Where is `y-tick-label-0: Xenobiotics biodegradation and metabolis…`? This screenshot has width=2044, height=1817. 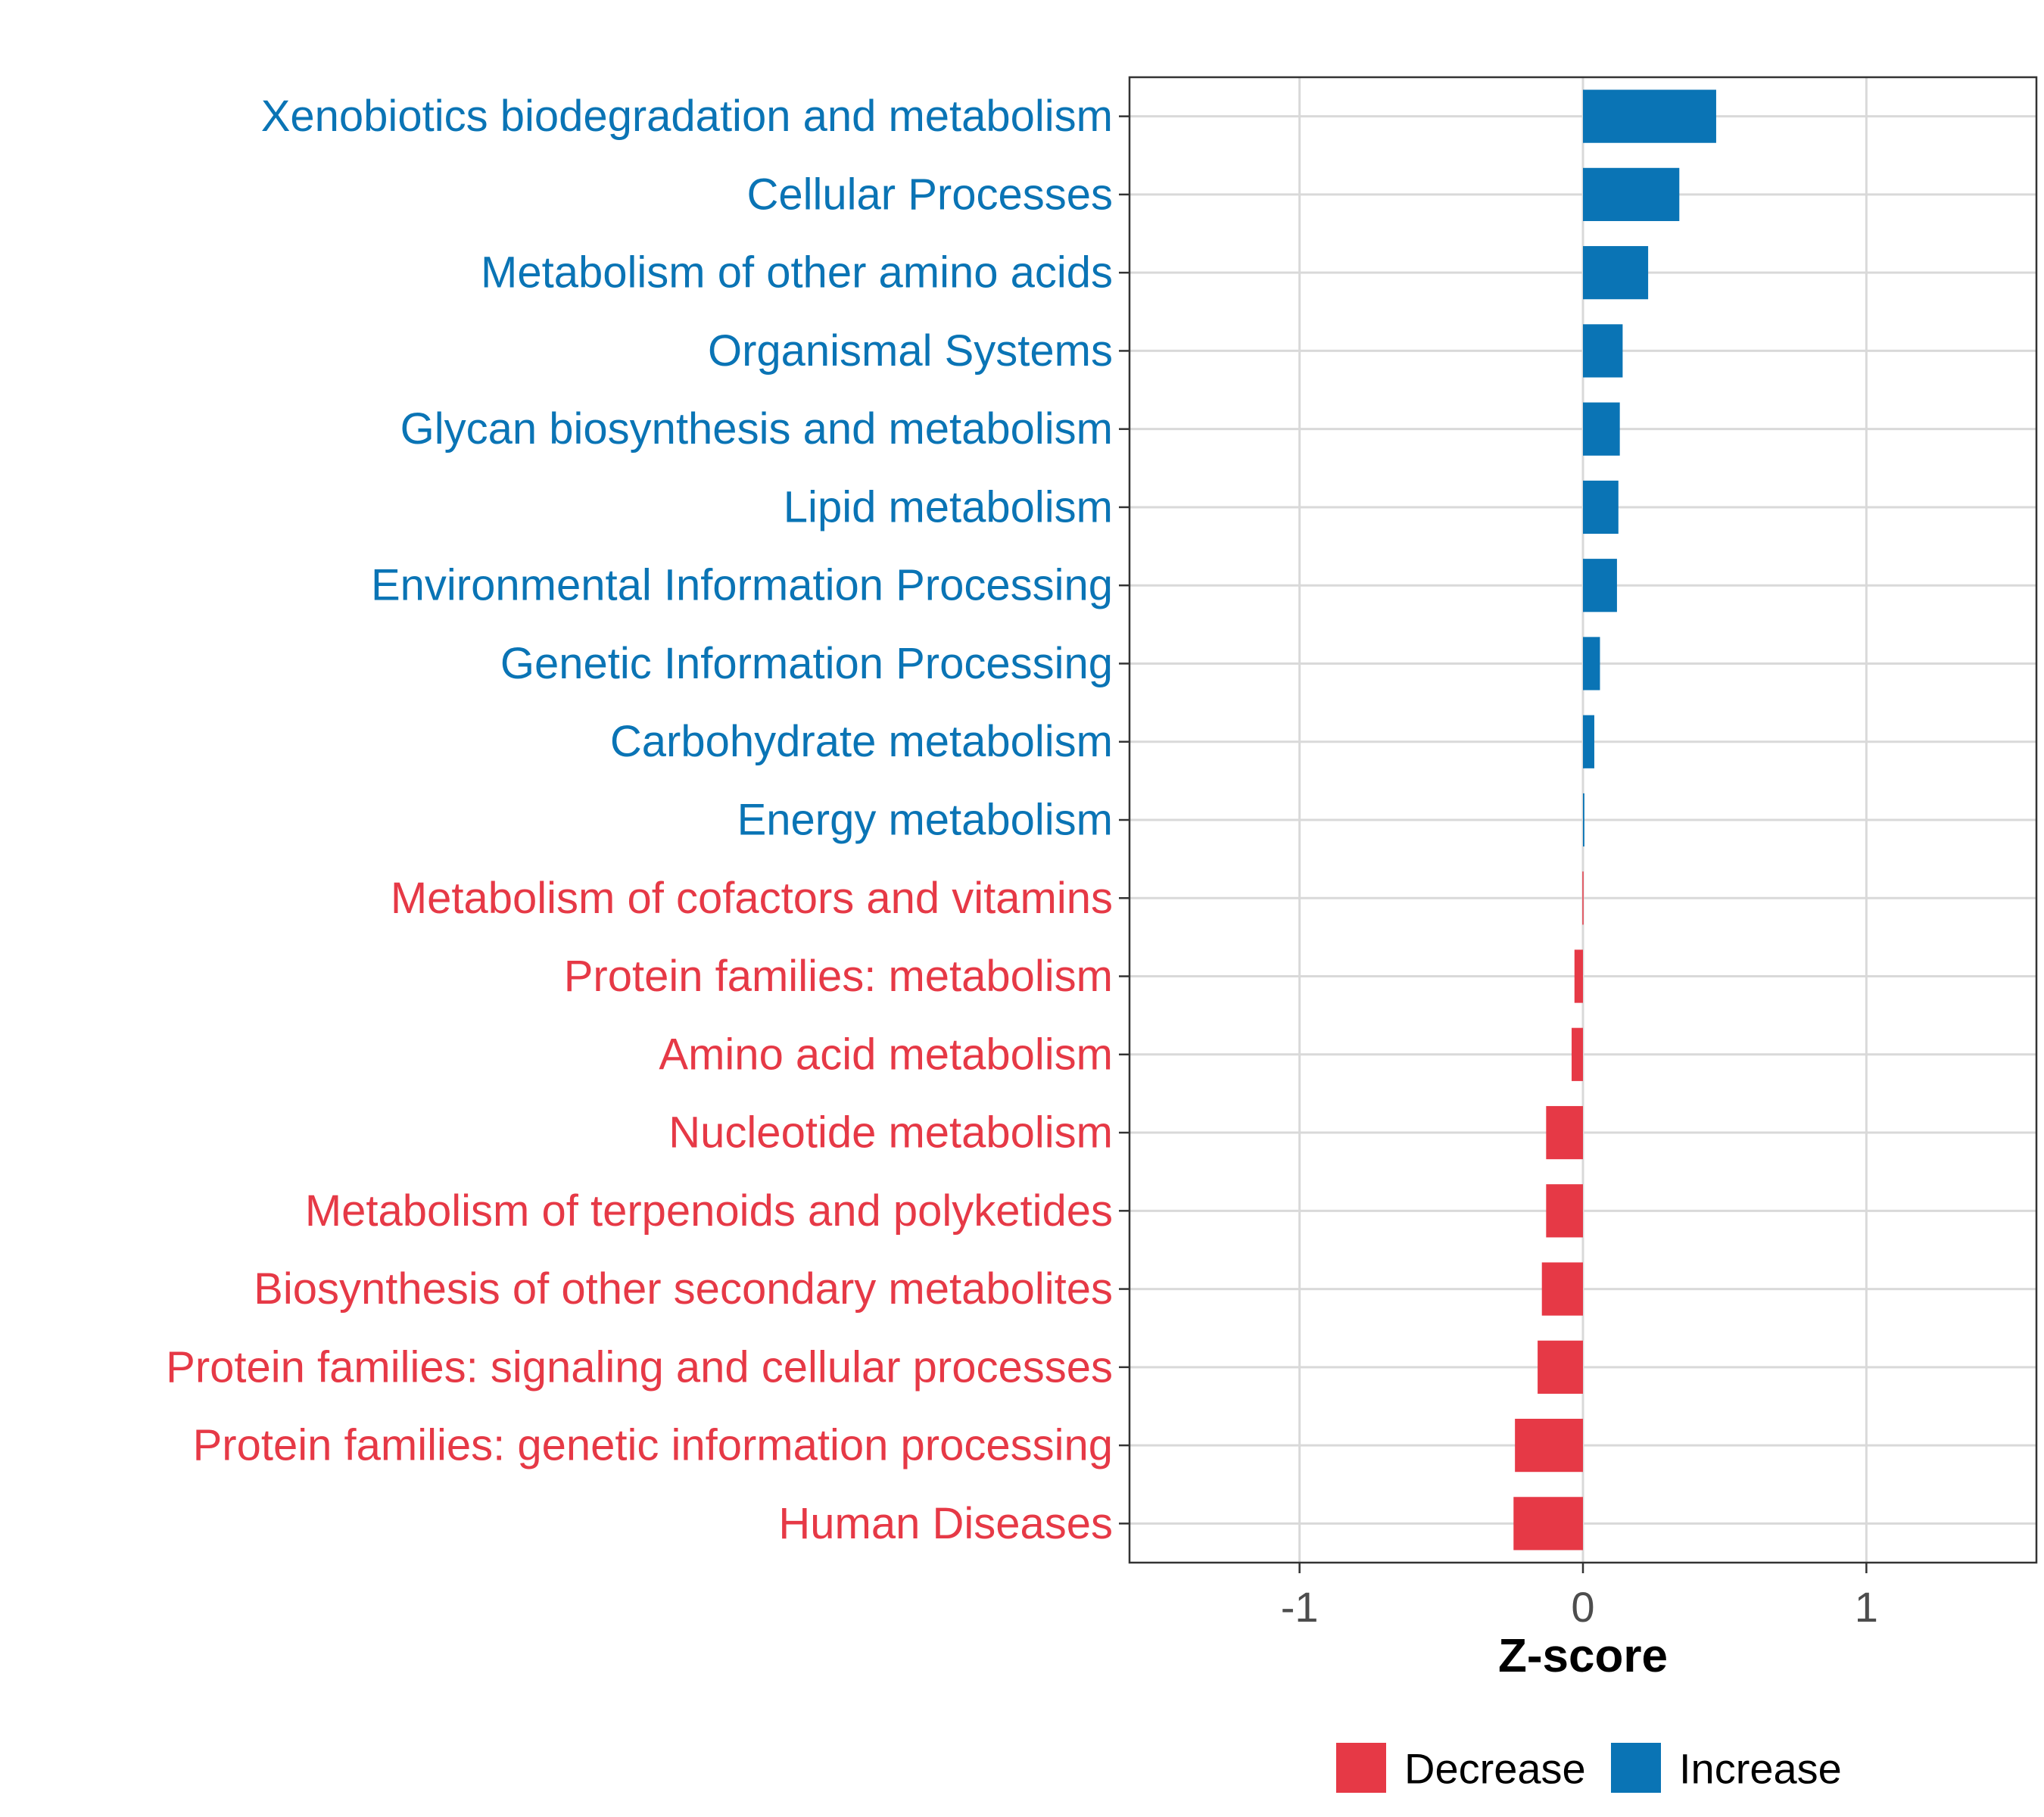
y-tick-label-0: Xenobiotics biodegradation and metabolis… is located at coordinates (687, 116).